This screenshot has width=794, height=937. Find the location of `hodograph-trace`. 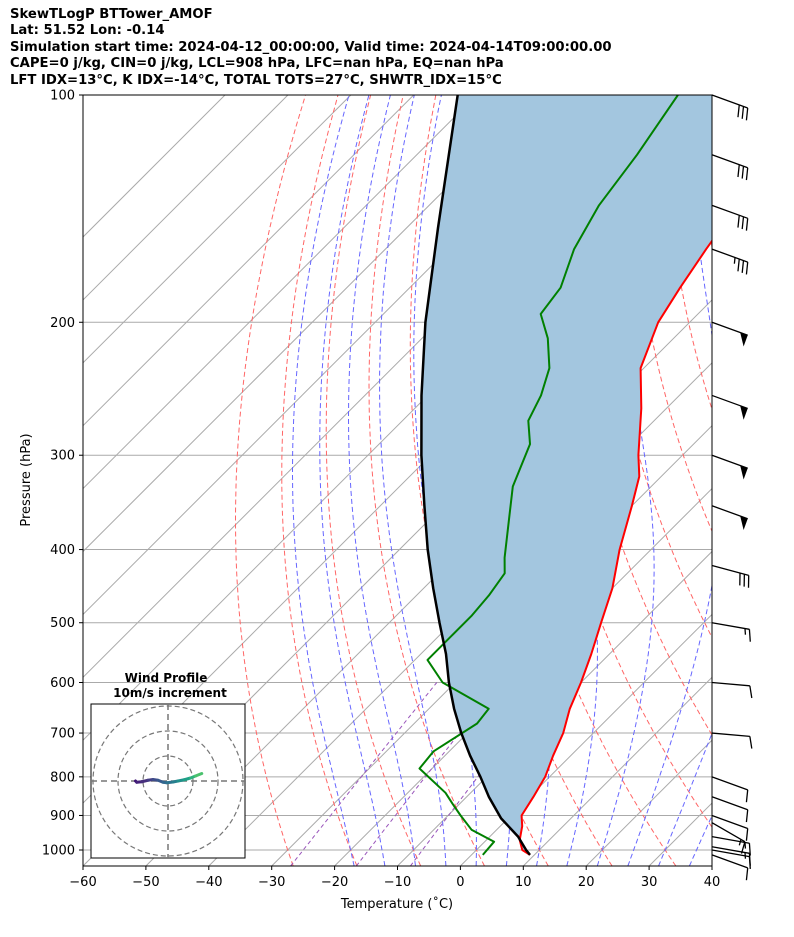

hodograph-trace is located at coordinates (199, 775).